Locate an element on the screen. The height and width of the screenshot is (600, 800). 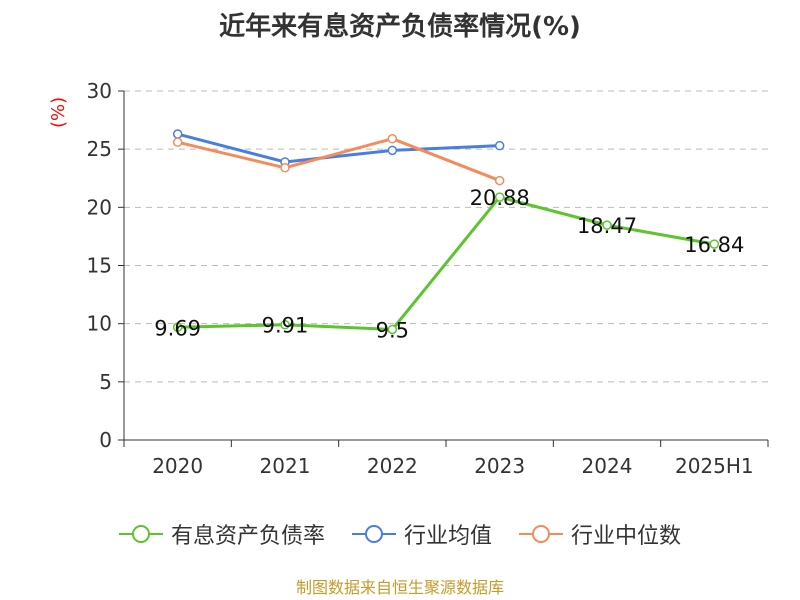
y-tick-label: 20 is located at coordinates (99, 207).